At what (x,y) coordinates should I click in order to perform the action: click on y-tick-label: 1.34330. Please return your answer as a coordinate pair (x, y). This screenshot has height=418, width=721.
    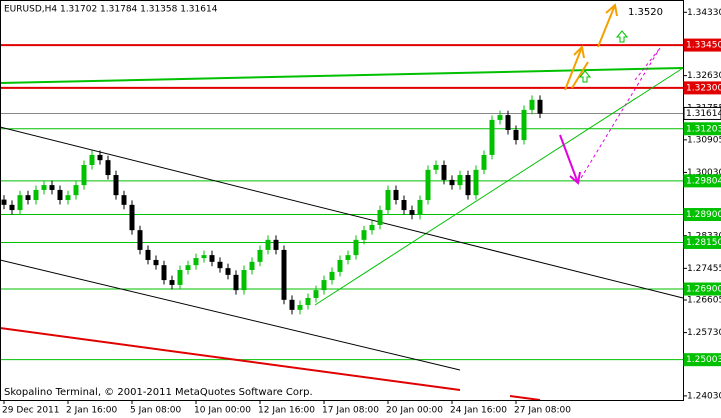
    Looking at the image, I should click on (704, 13).